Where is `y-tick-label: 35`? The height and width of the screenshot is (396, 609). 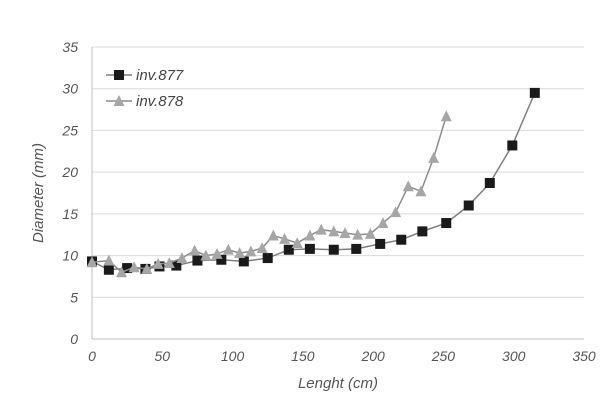 y-tick-label: 35 is located at coordinates (70, 47).